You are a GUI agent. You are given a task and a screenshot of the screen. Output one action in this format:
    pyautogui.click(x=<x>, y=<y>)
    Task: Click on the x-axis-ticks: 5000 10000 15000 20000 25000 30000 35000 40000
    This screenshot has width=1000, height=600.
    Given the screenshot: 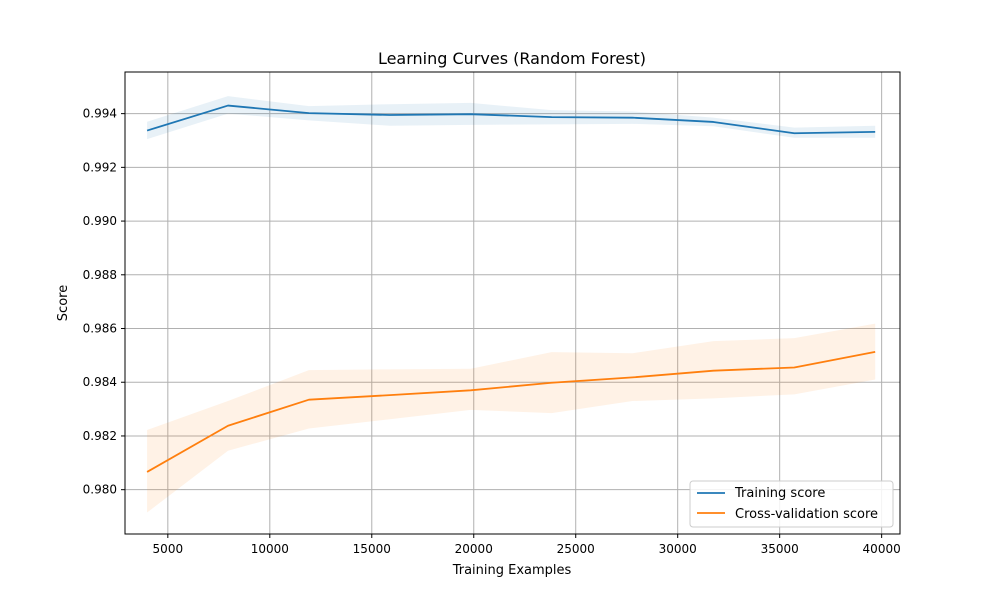 What is the action you would take?
    pyautogui.click(x=527, y=545)
    